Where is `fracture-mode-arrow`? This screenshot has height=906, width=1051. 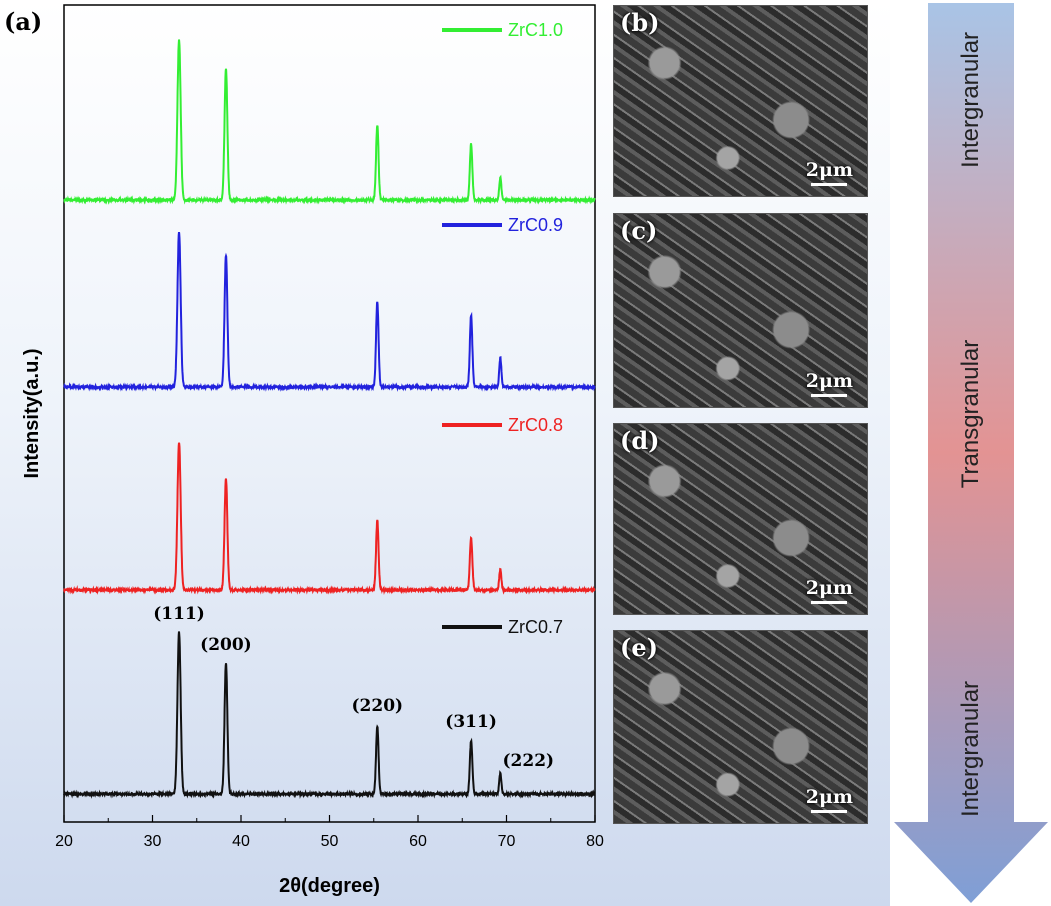 fracture-mode-arrow is located at coordinates (971, 453).